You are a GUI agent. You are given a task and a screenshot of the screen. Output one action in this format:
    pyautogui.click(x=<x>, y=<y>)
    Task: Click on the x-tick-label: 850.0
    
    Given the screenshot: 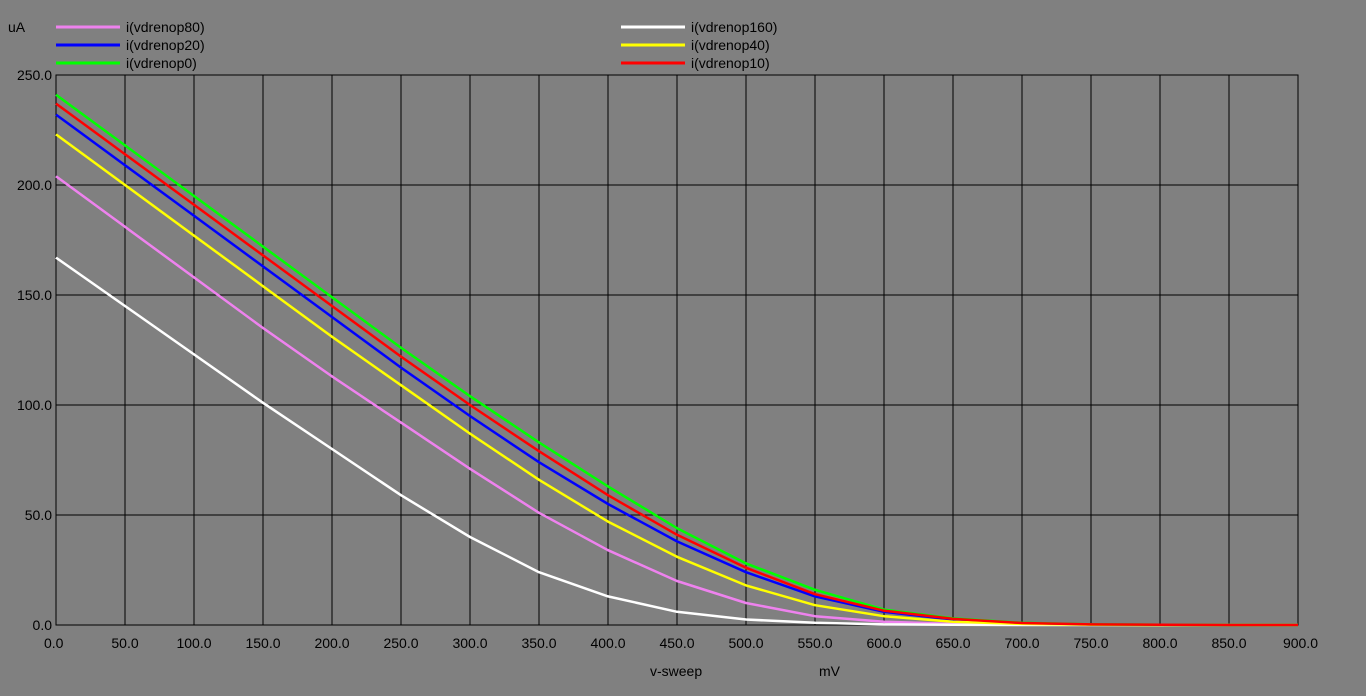 What is the action you would take?
    pyautogui.click(x=1228, y=643)
    